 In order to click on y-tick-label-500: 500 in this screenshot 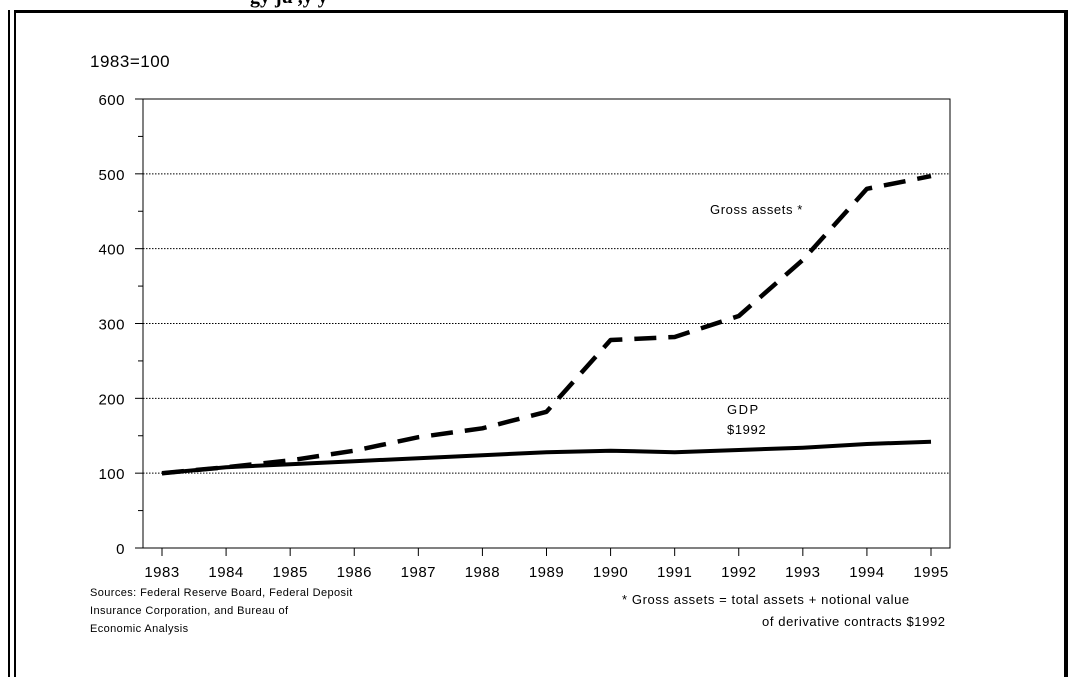, I will do `click(111, 175)`.